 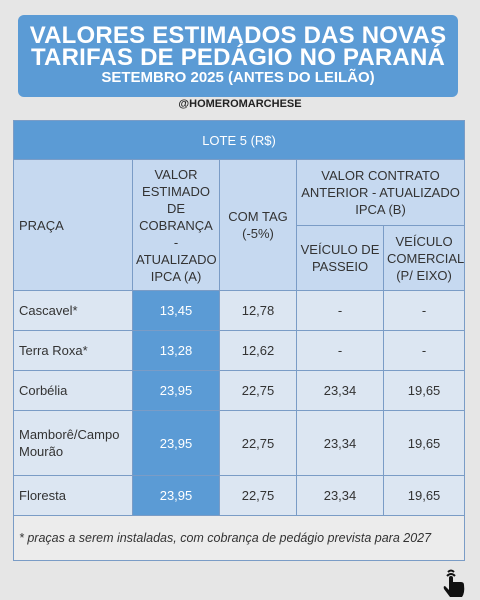 I want to click on table-row: Mamborê/Campo Mourão 23,95 22,75 23,34 19,65, so click(x=239, y=443).